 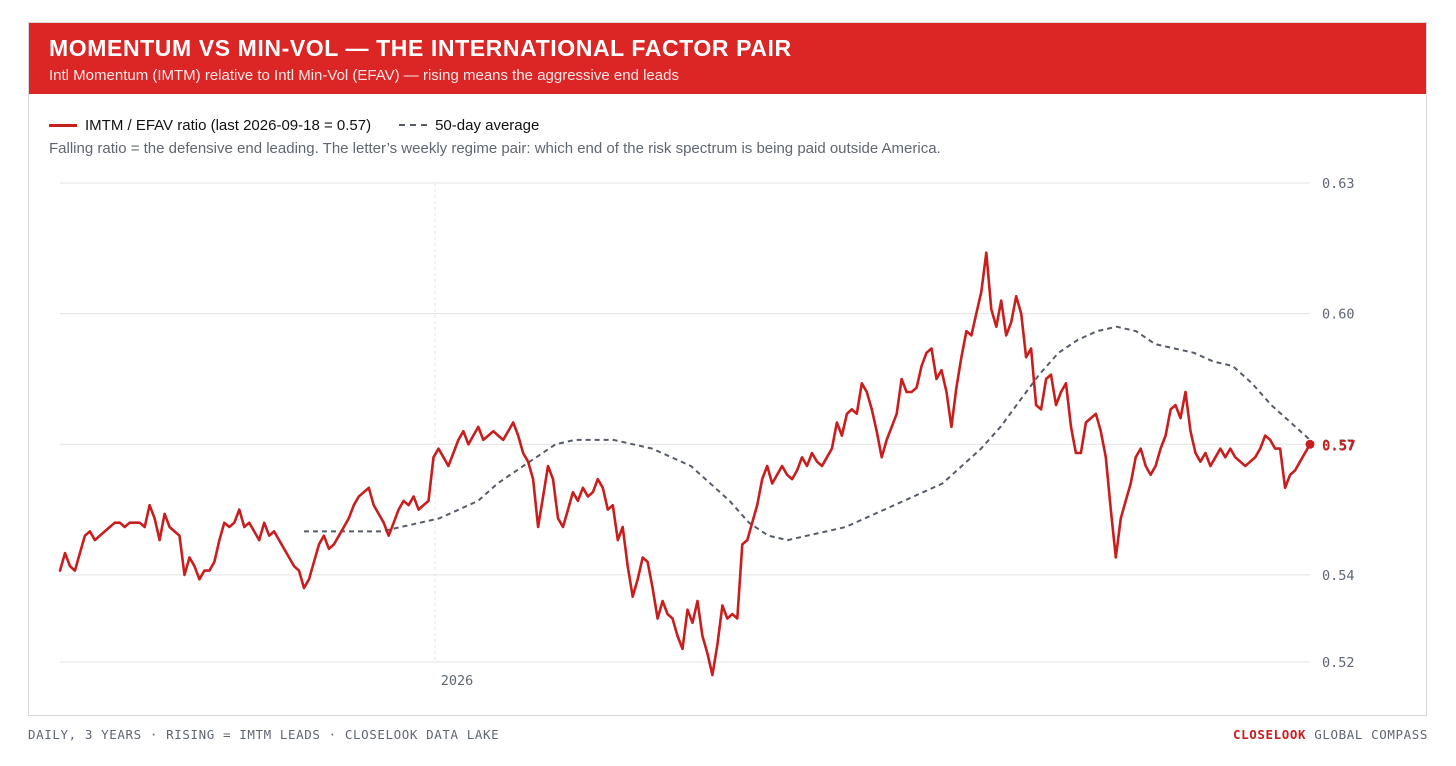 I want to click on y-tick-label-0: 0.52, so click(x=1338, y=663).